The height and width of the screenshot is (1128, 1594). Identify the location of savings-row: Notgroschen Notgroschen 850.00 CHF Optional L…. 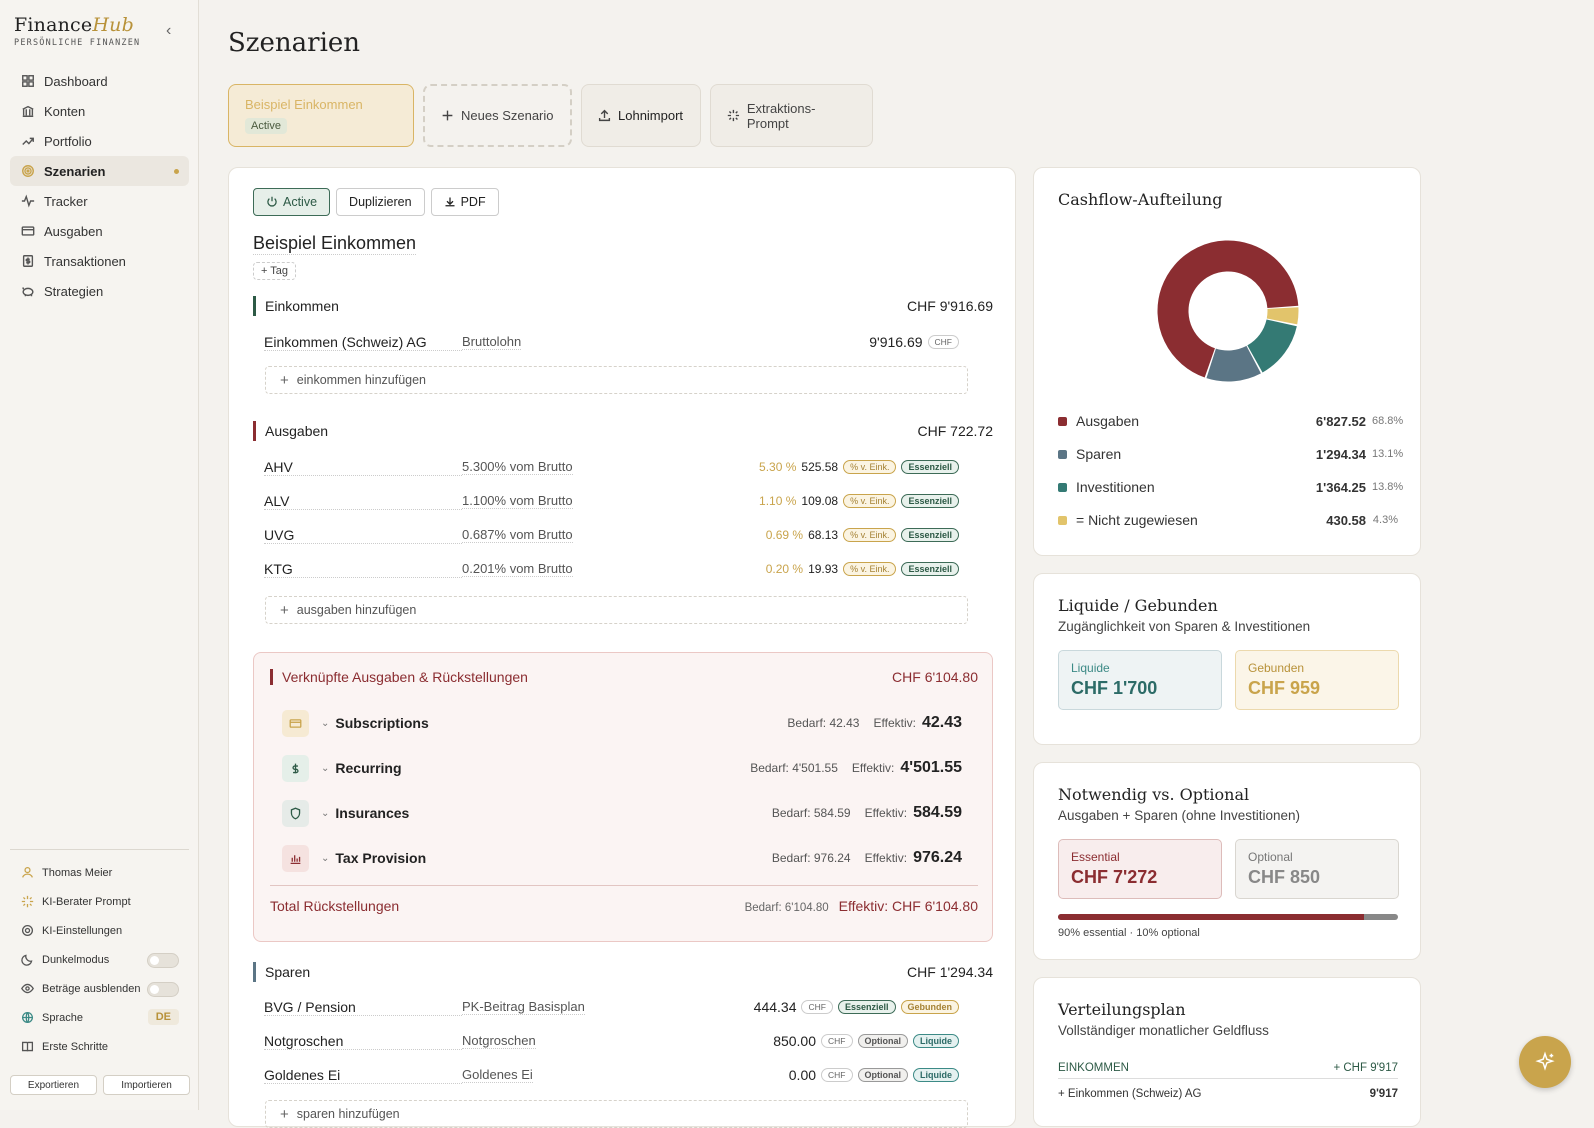
(611, 1041).